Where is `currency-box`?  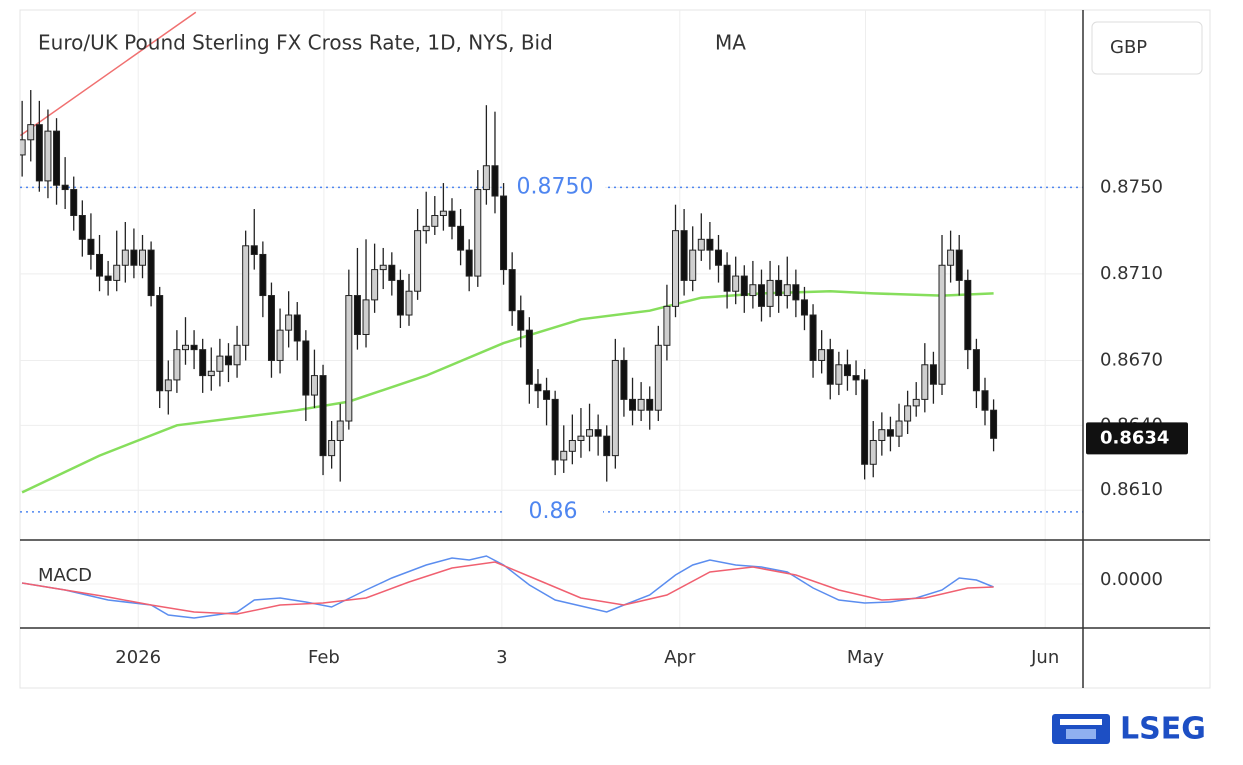
currency-box is located at coordinates (1147, 48).